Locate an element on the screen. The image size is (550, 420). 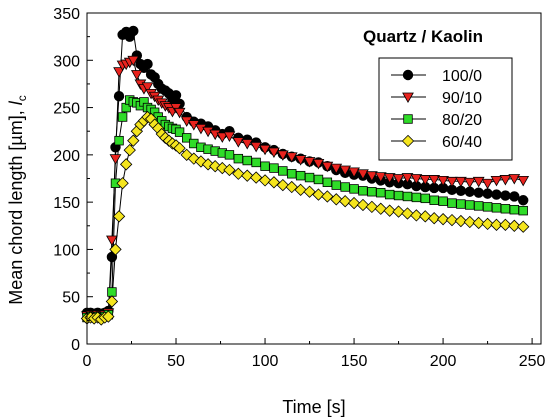
y-axis-title-text: Mean chord length [µm], is located at coordinates (16, 204).